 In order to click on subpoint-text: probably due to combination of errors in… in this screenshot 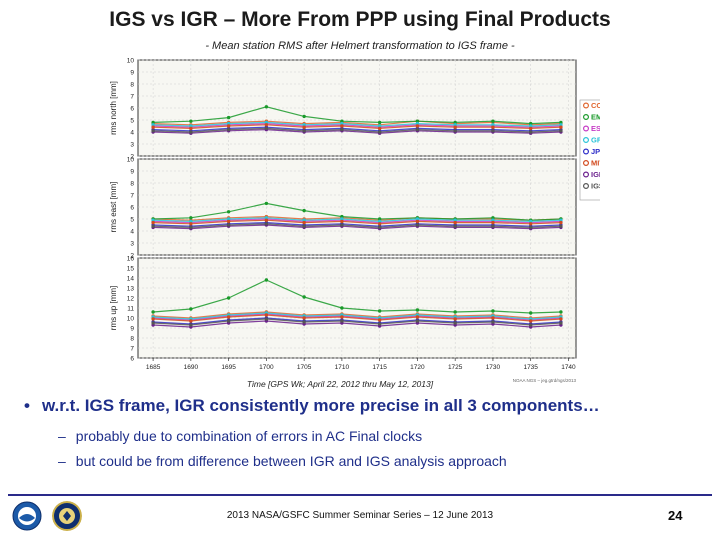, I will do `click(249, 436)`.